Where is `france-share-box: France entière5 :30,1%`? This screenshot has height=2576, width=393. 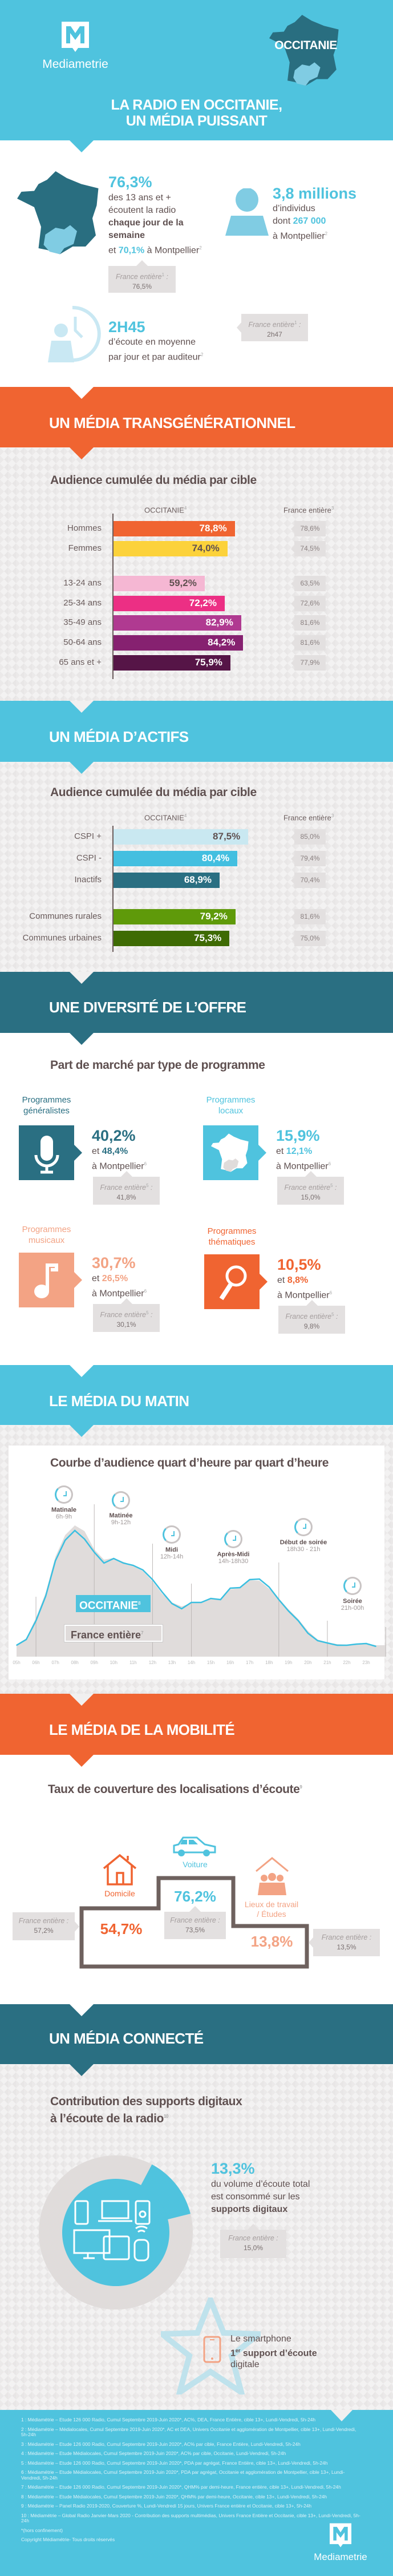
france-share-box: France entière5 :30,1% is located at coordinates (126, 1315).